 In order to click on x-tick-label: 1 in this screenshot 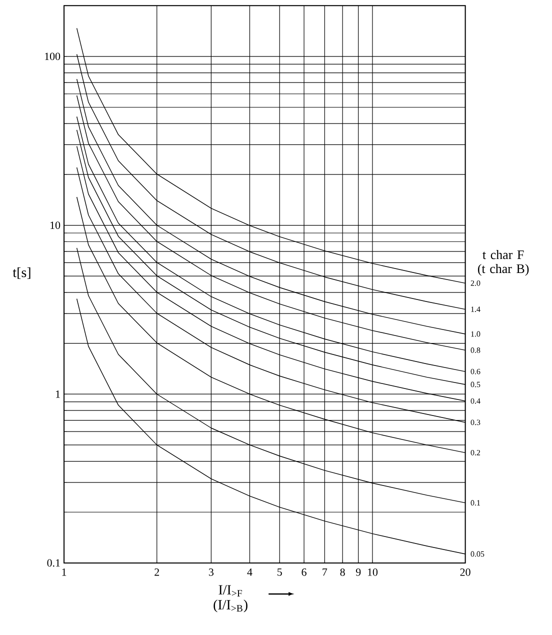, I will do `click(64, 572)`.